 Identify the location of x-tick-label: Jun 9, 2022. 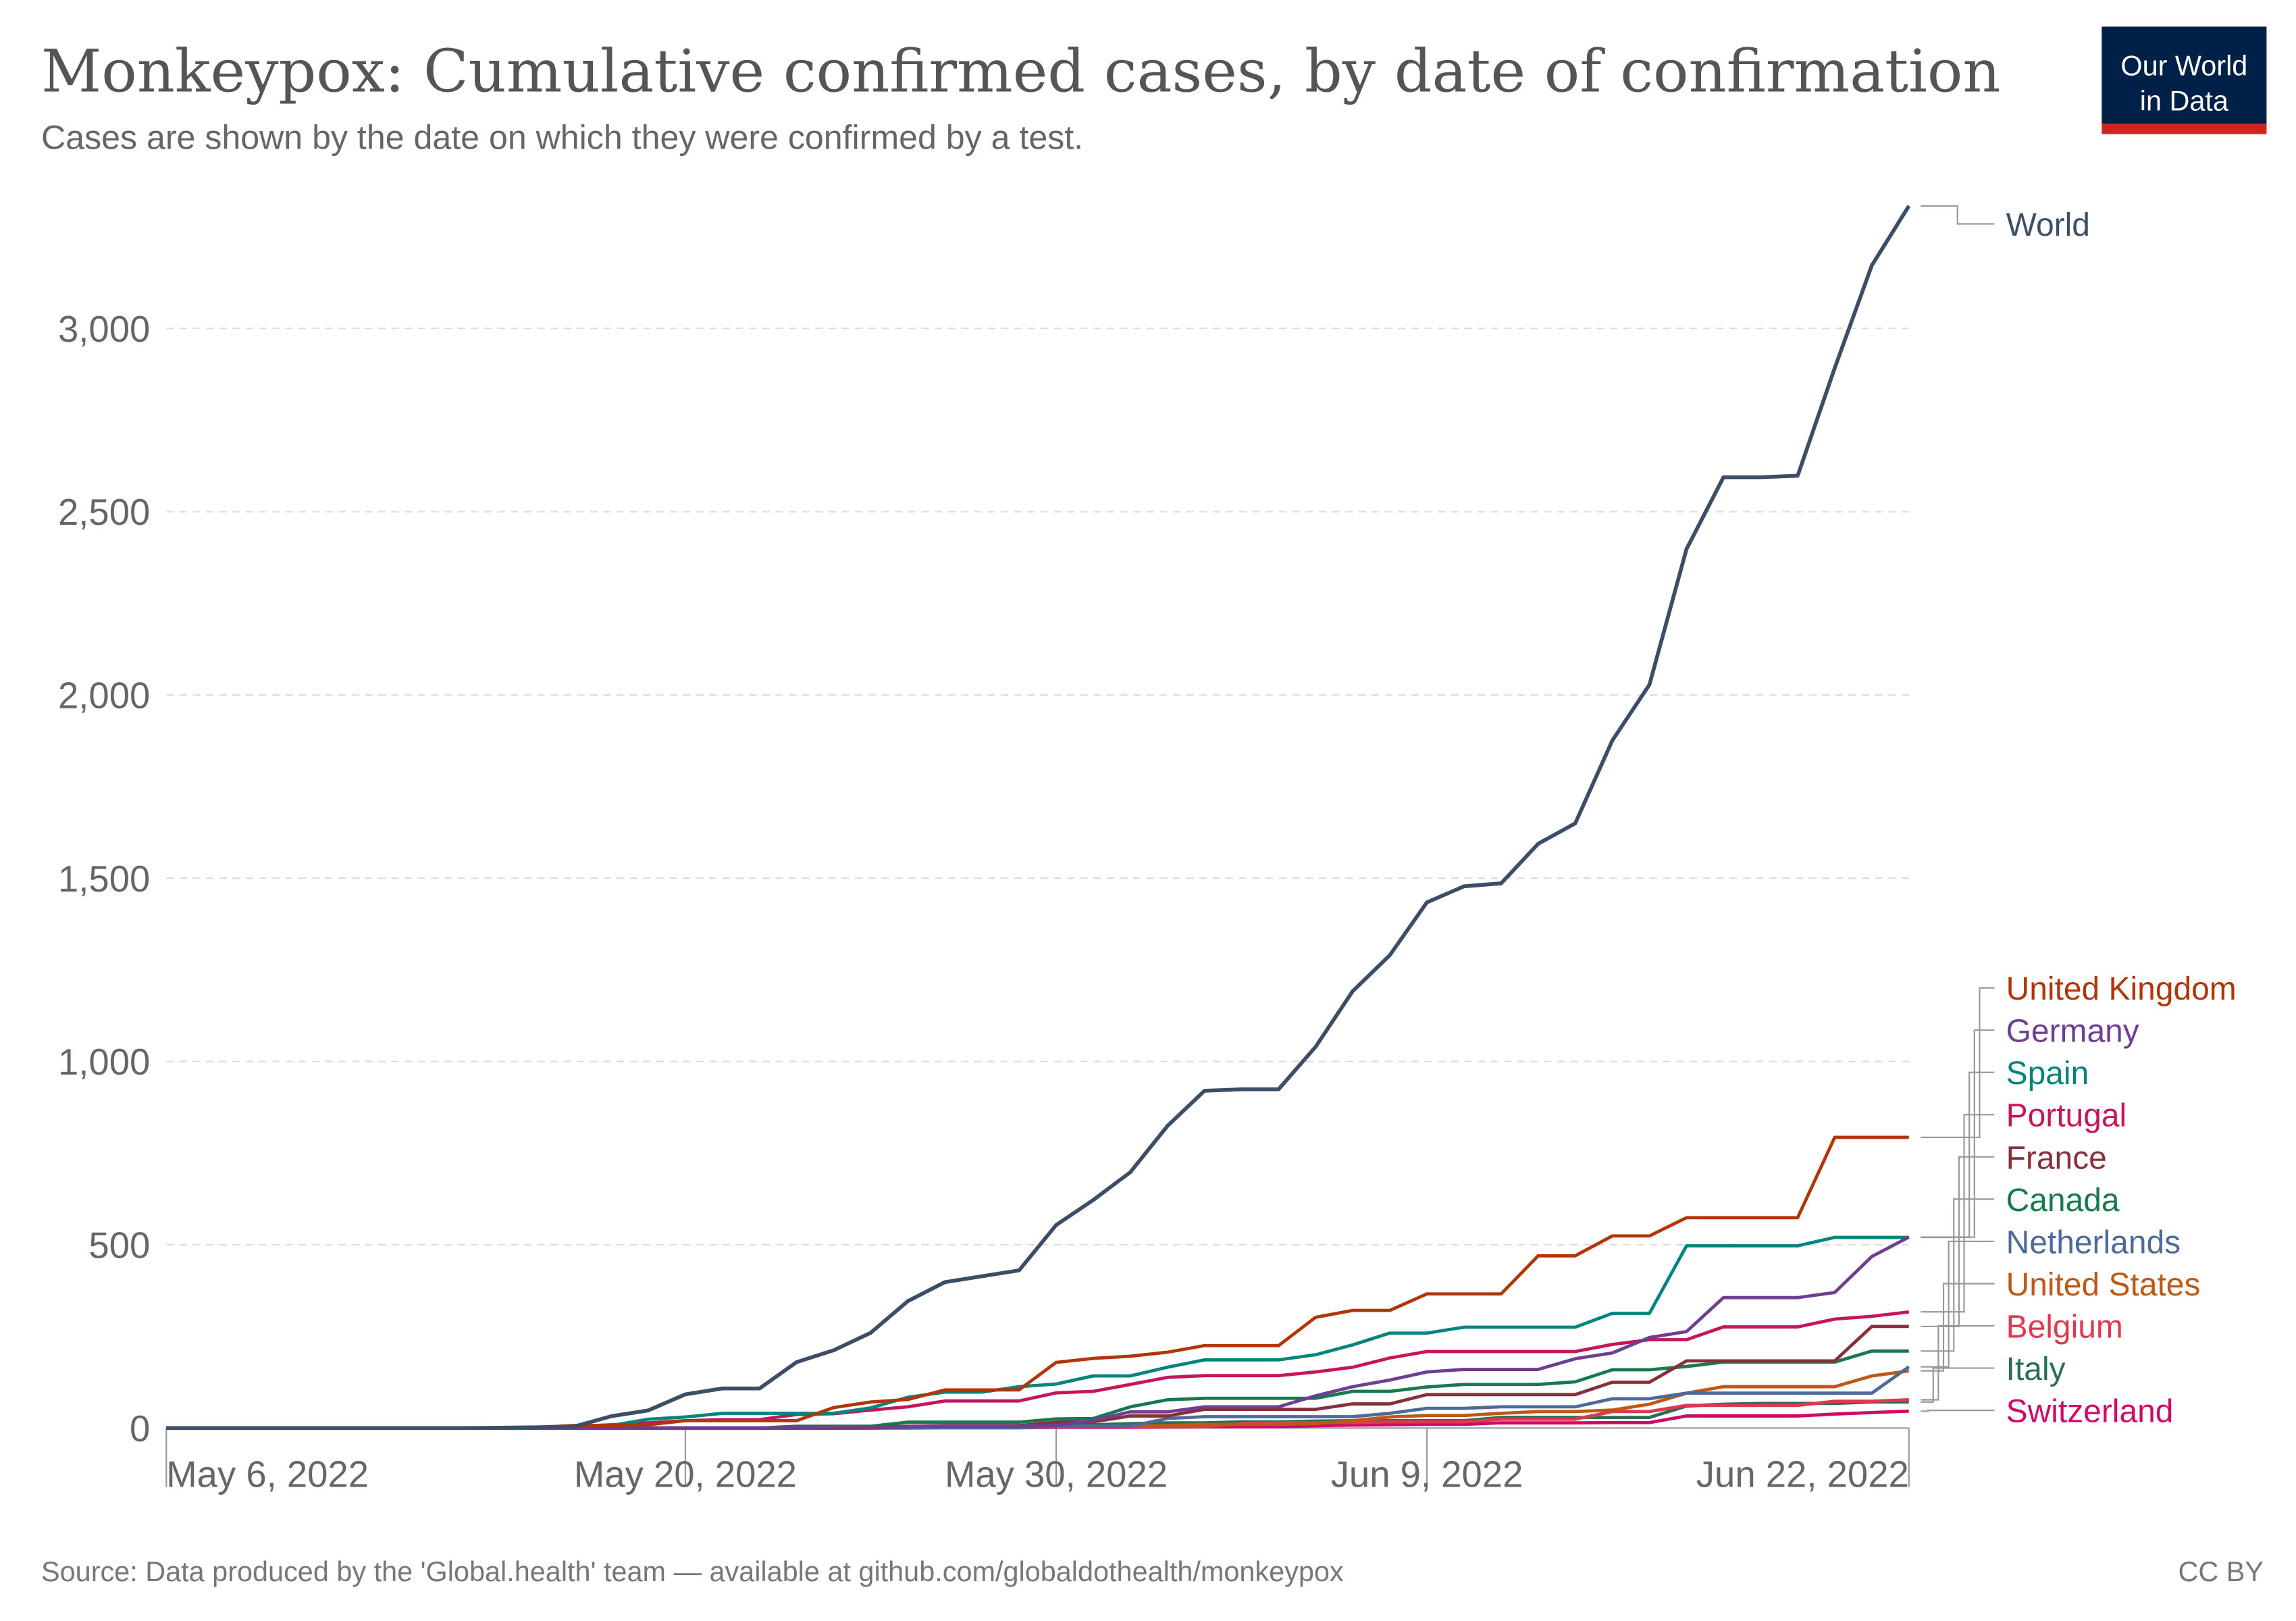
(1427, 1474).